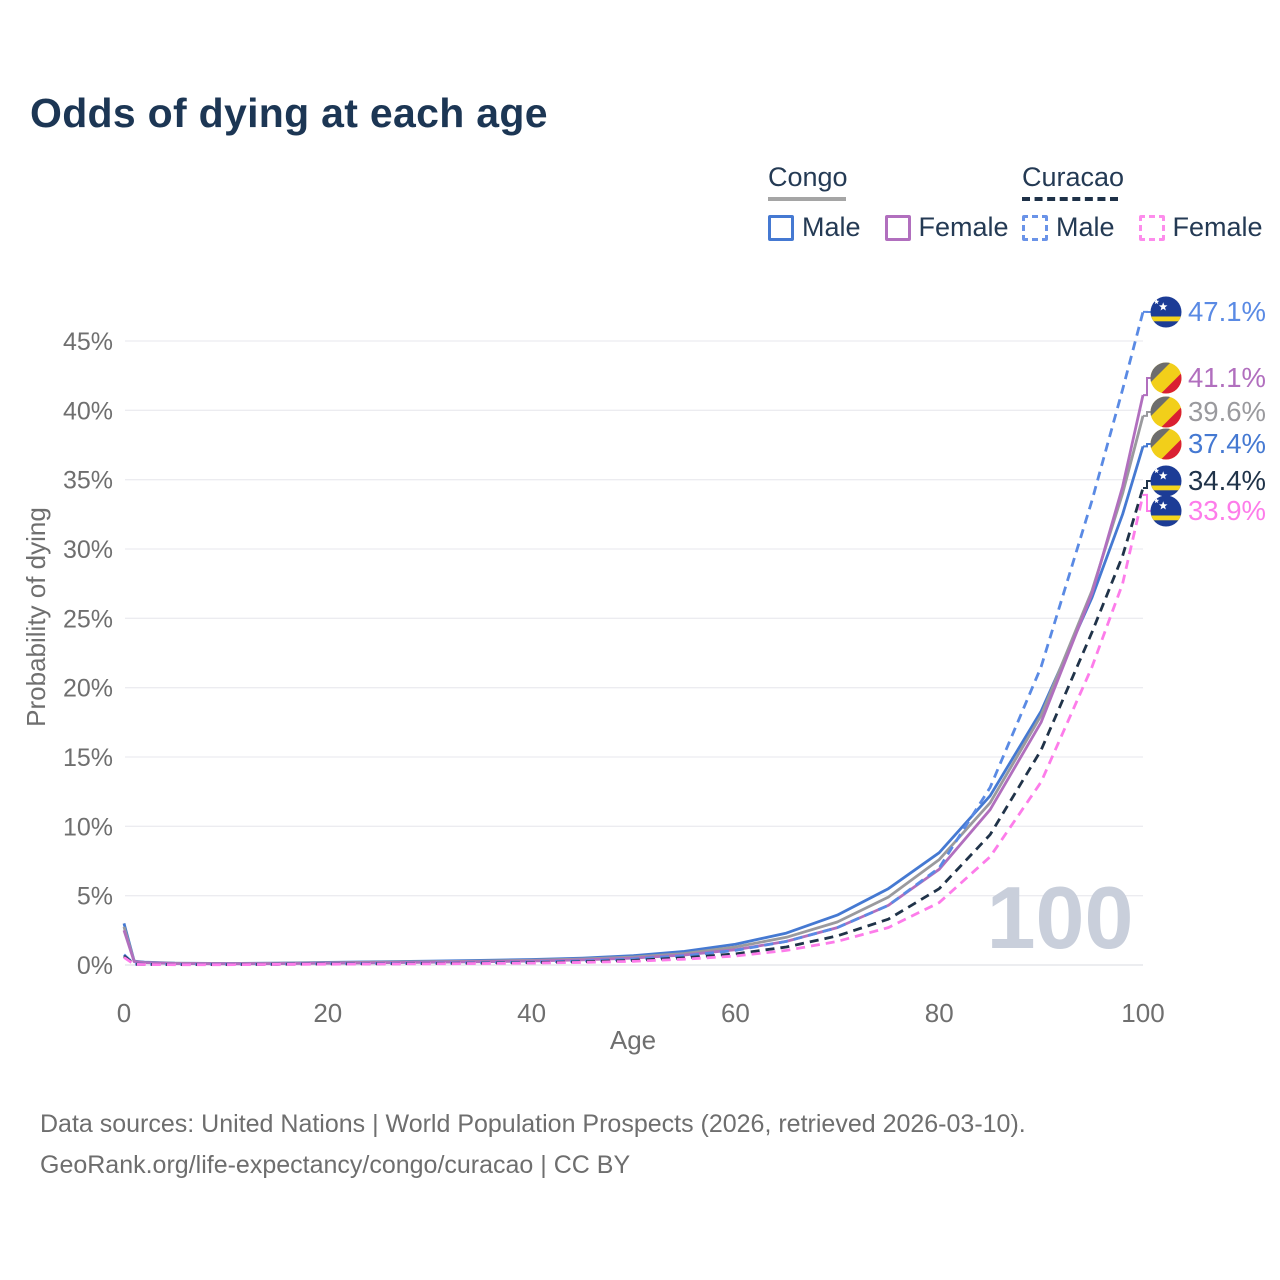 The height and width of the screenshot is (1280, 1280). What do you see at coordinates (88, 827) in the screenshot?
I see `y-tick-label: 10%` at bounding box center [88, 827].